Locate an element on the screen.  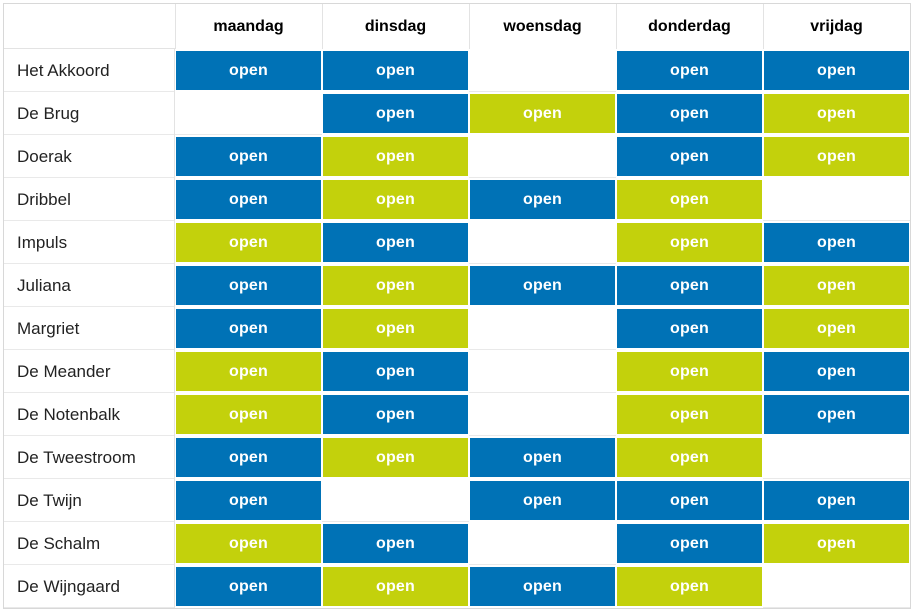
location-name: De Schalm is located at coordinates (89, 543).